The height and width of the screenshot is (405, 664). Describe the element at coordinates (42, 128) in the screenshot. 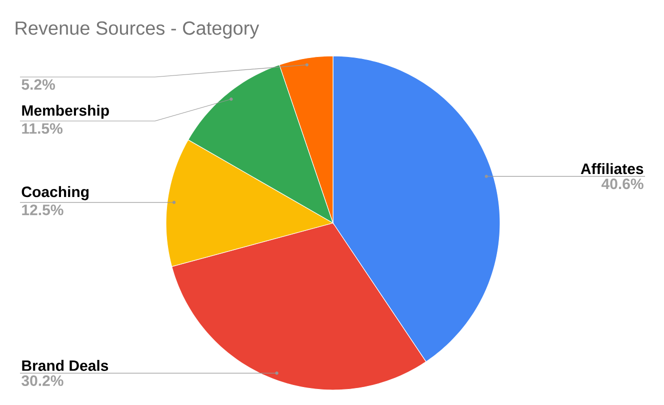

I see `data-label: 11.5%` at that location.